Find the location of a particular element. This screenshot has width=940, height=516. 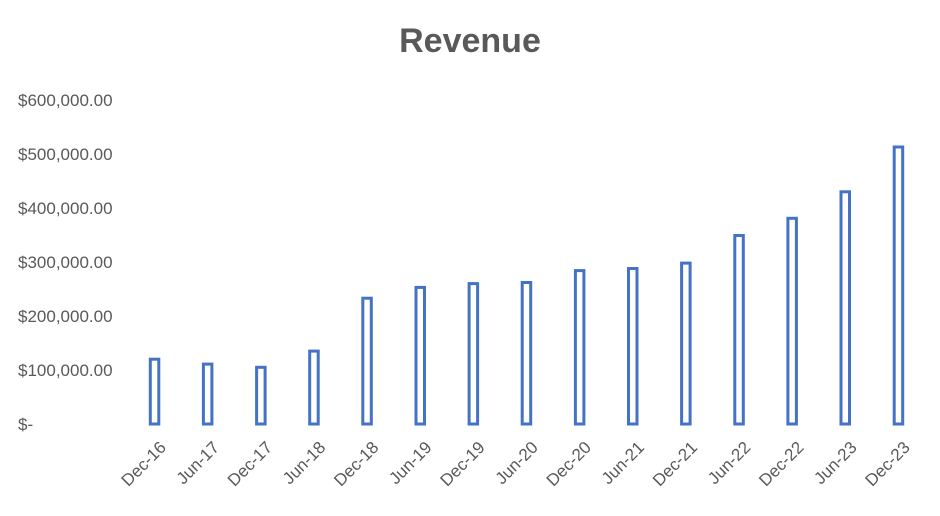

y-tick-label: $- is located at coordinates (25, 424).